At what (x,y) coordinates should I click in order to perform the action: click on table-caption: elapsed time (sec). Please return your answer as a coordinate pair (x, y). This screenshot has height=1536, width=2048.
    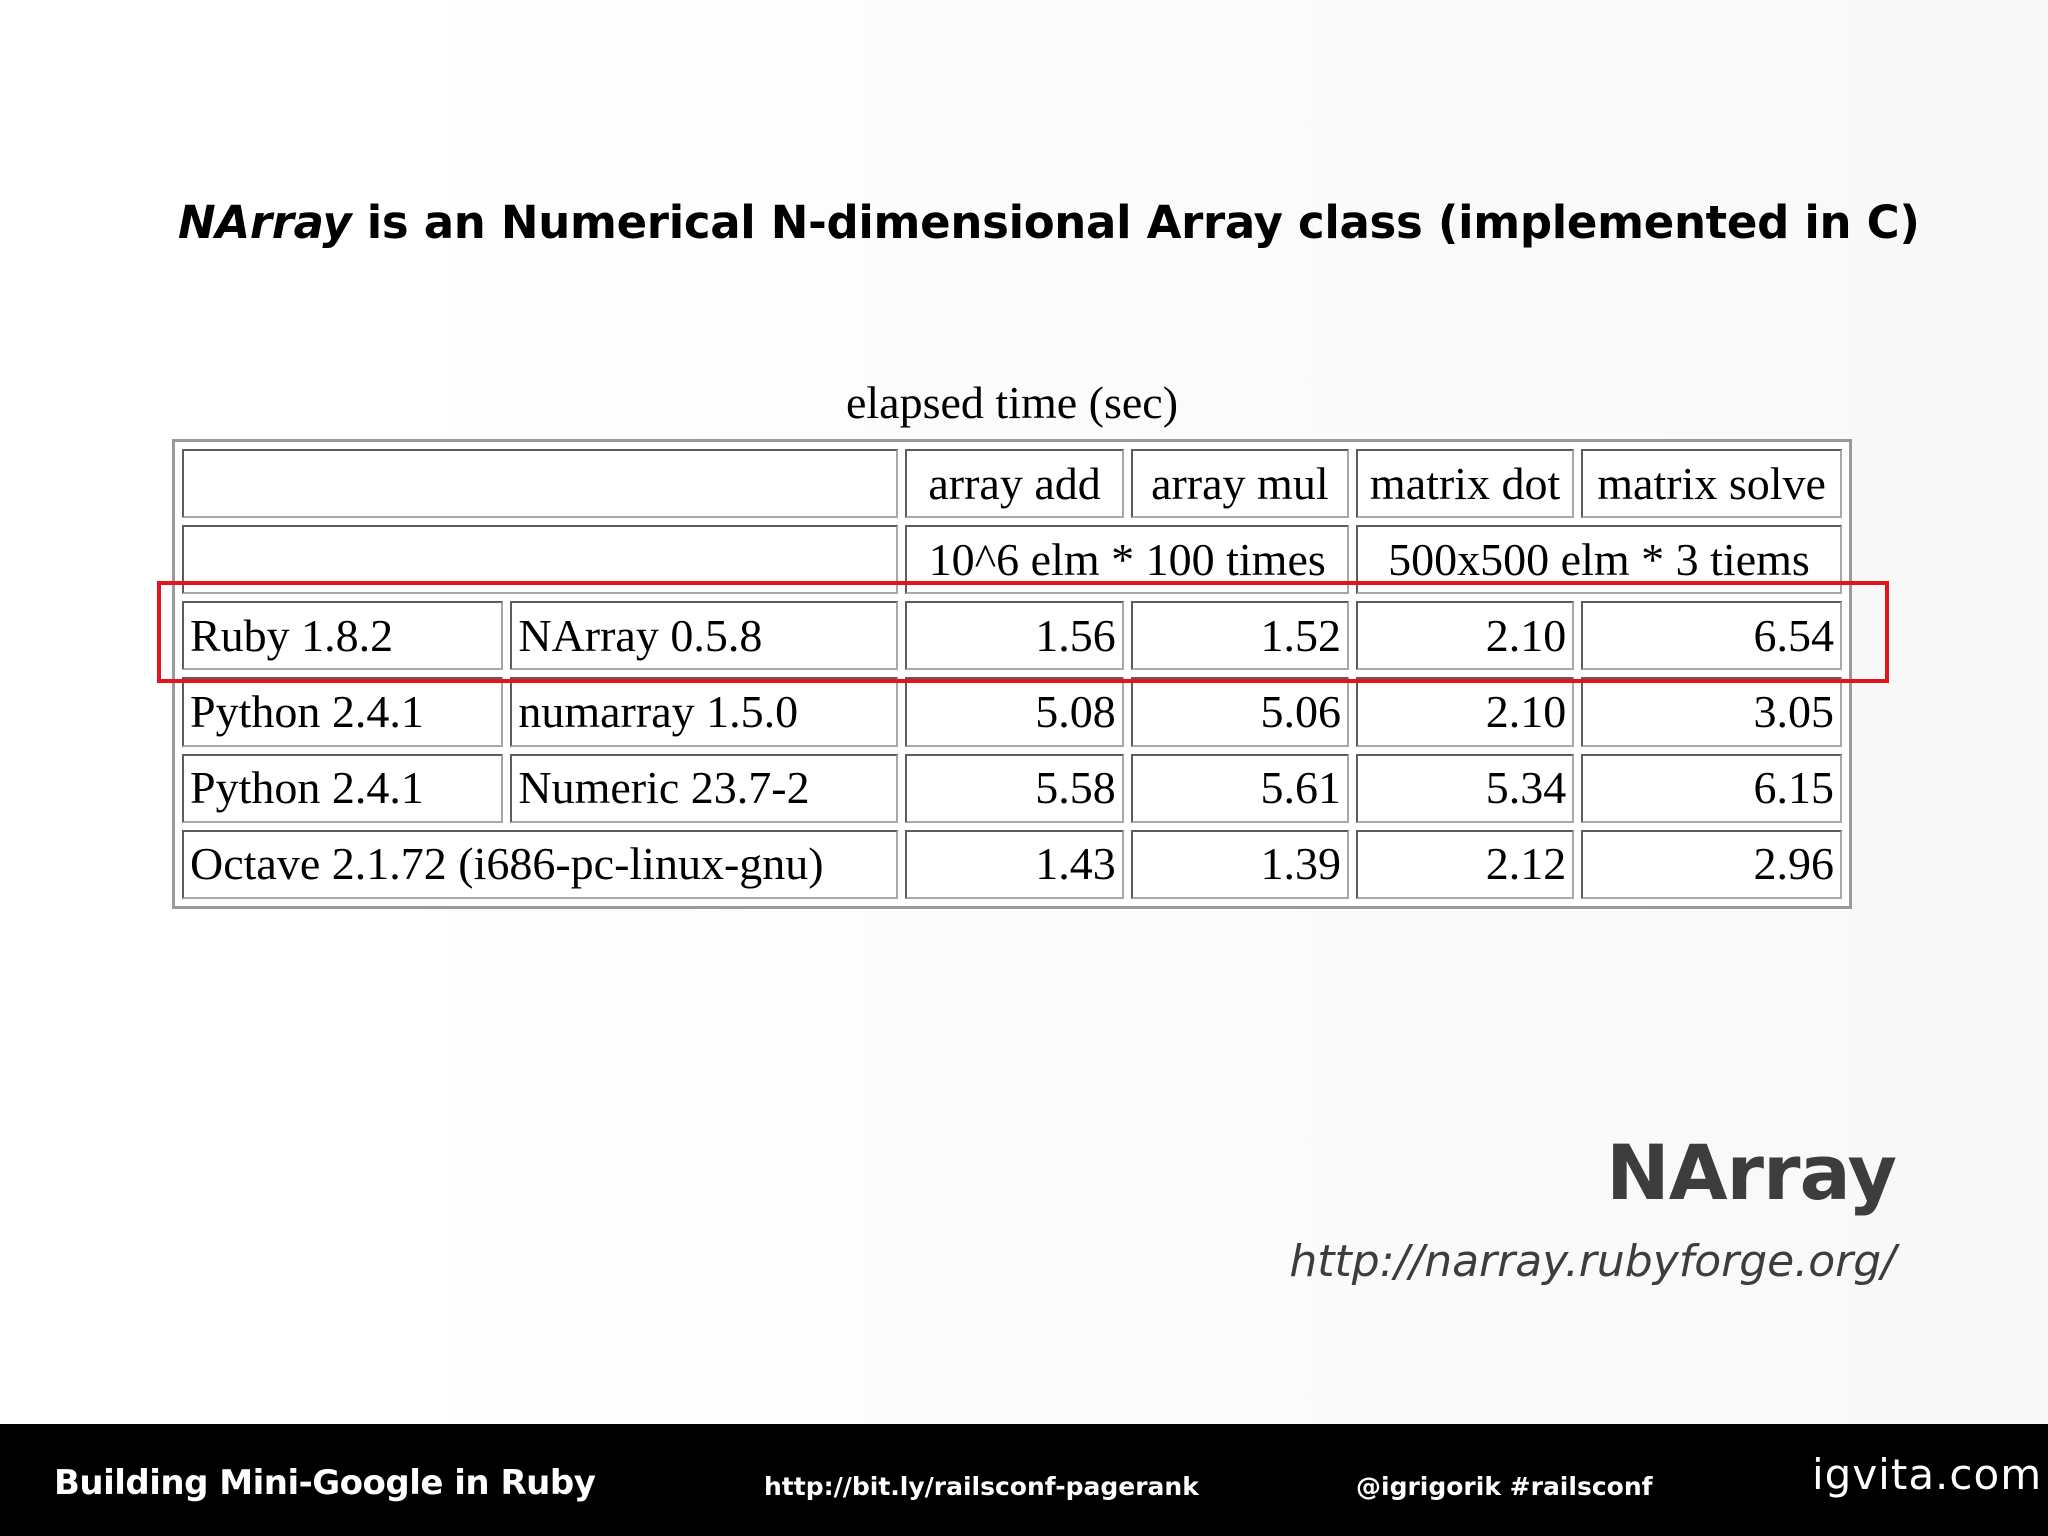
    Looking at the image, I should click on (1012, 402).